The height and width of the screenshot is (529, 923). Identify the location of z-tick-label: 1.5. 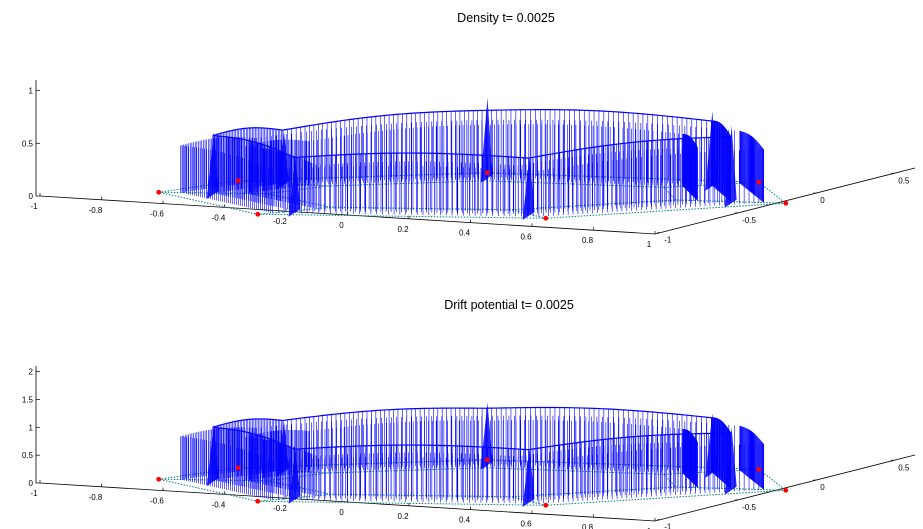
(28, 399).